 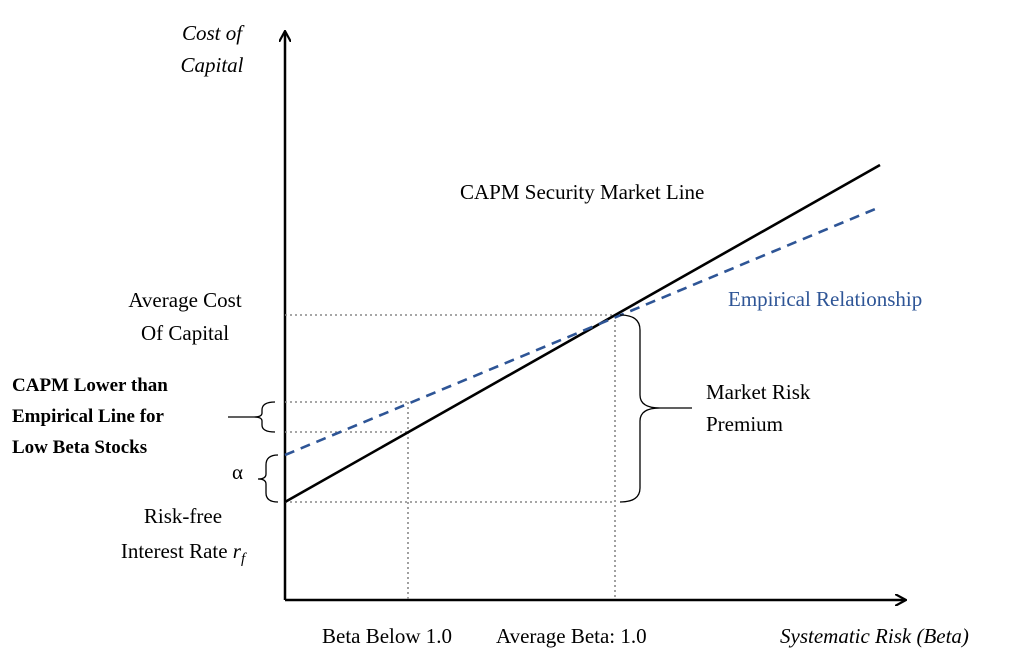 What do you see at coordinates (571, 636) in the screenshot?
I see `average-beta-label: Average Beta: 1.0` at bounding box center [571, 636].